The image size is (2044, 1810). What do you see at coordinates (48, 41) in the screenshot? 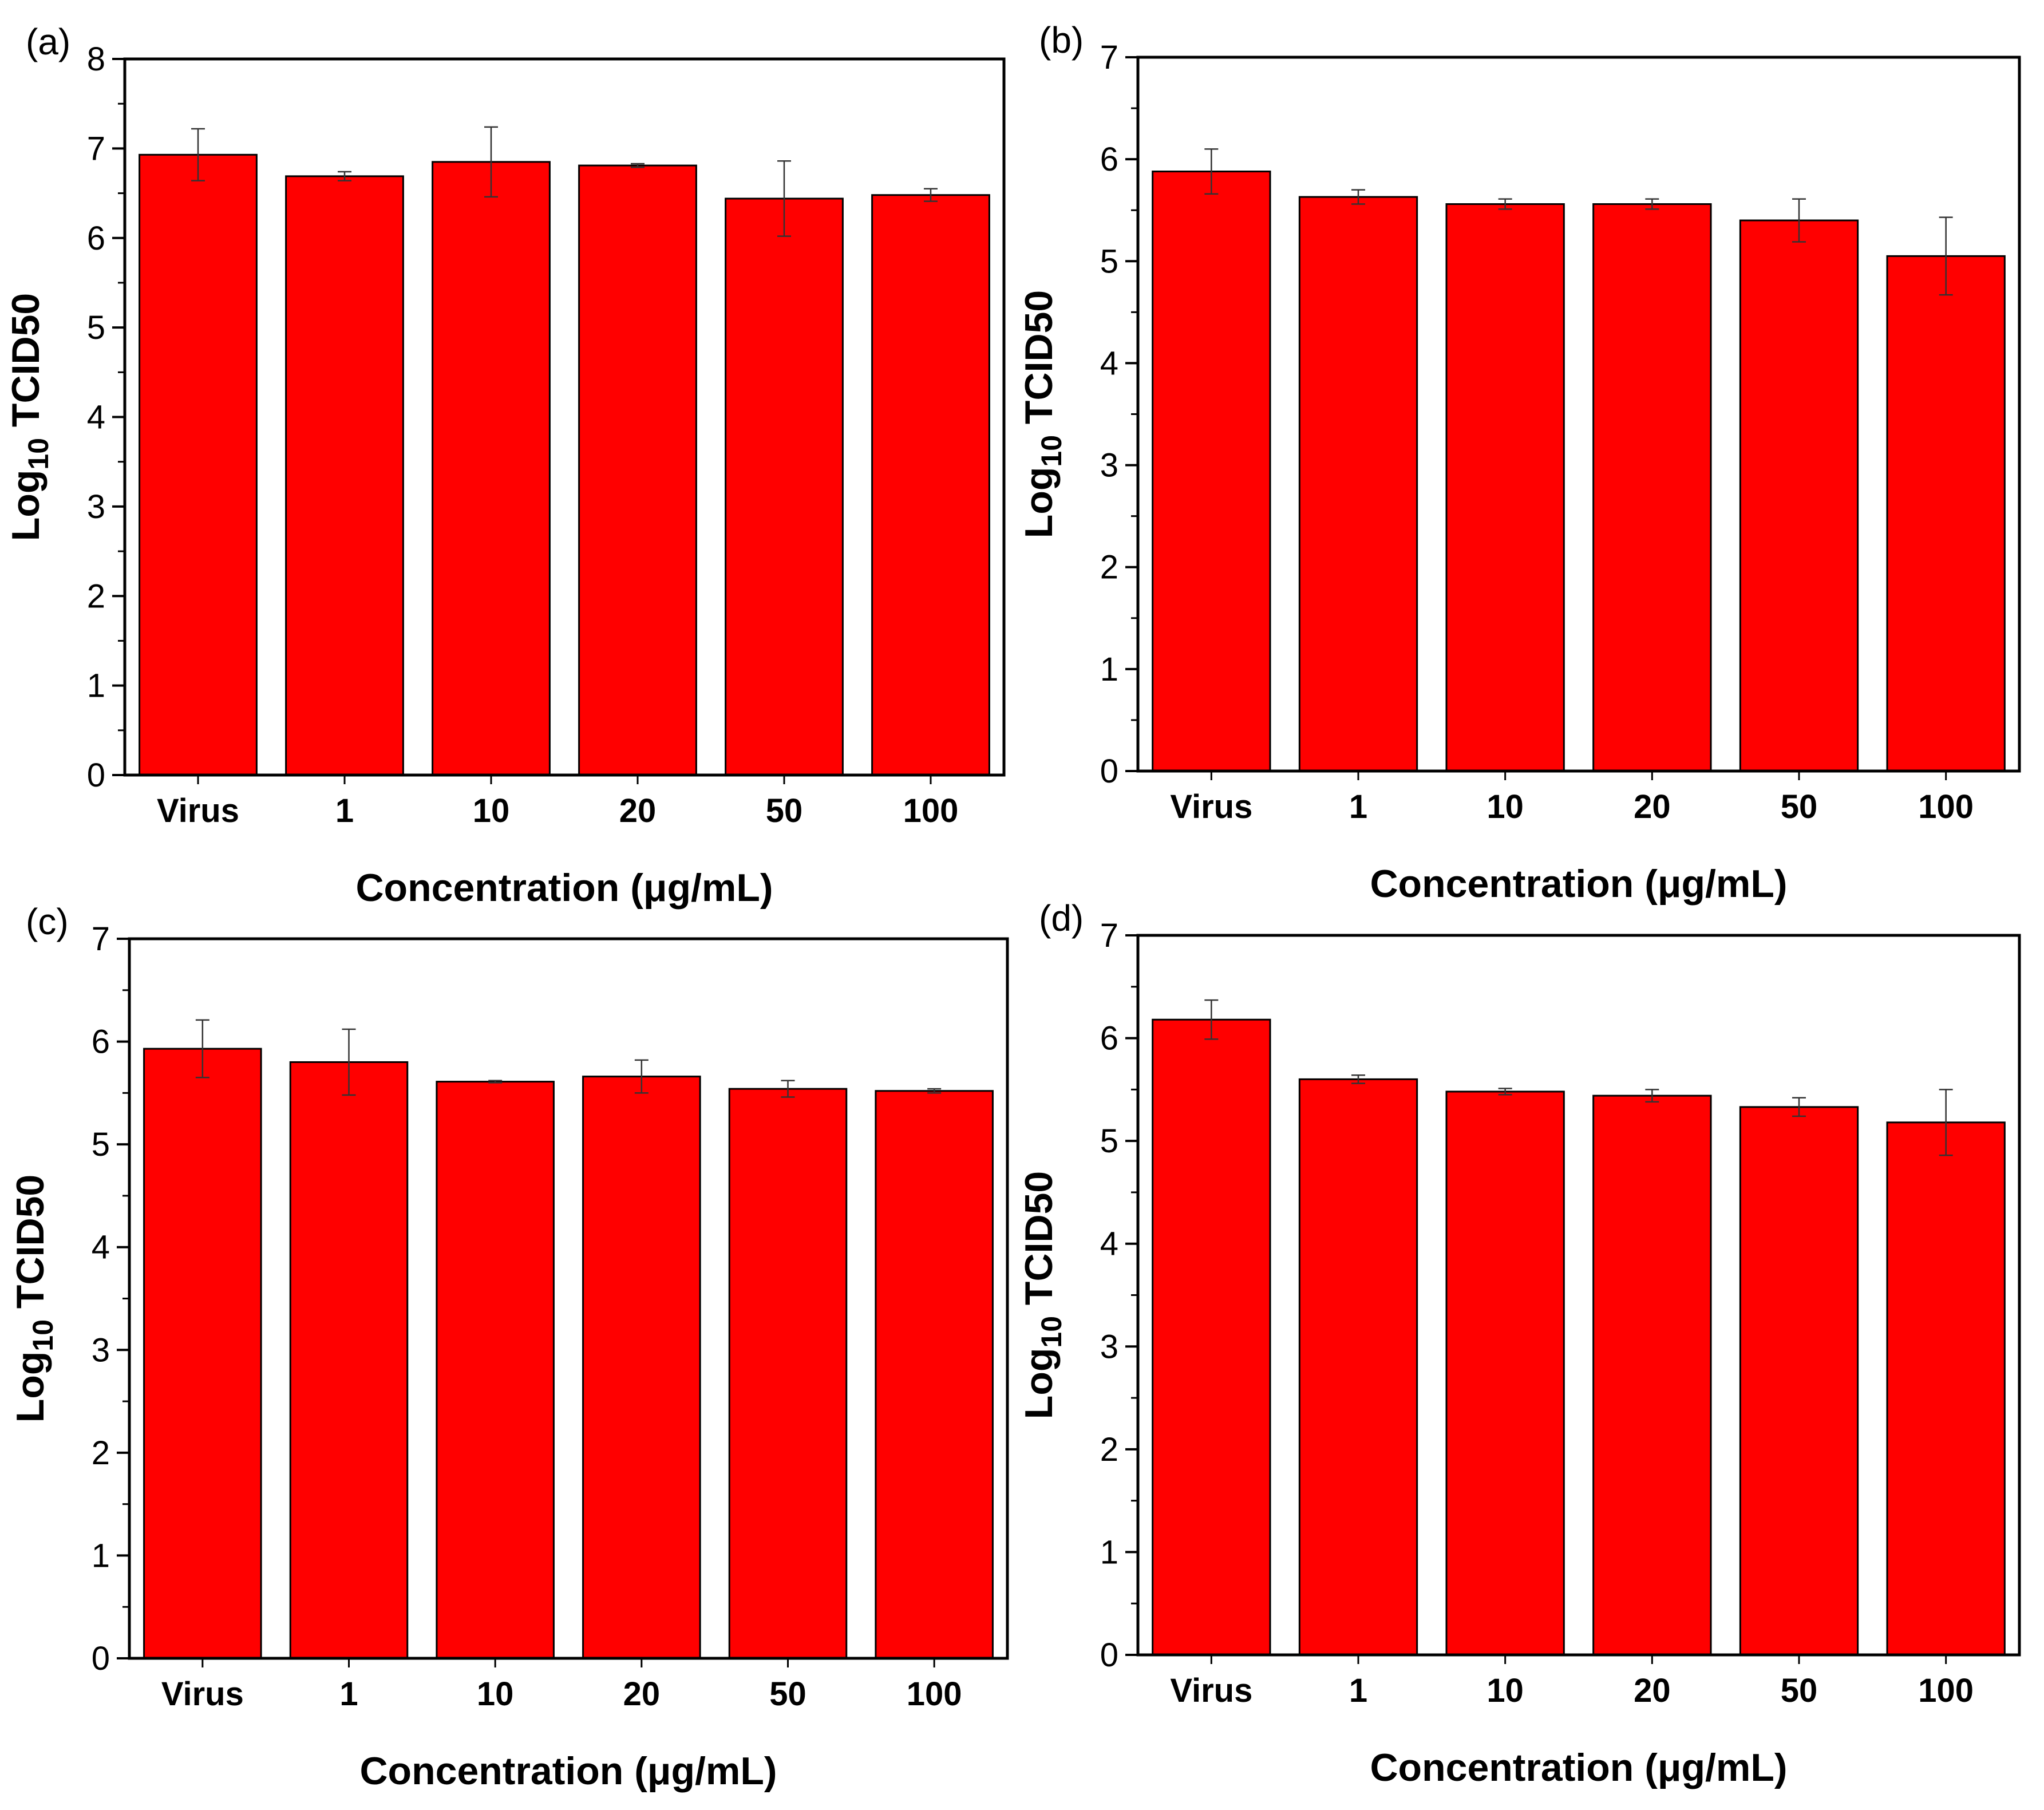
I see `panel-label: (a)` at bounding box center [48, 41].